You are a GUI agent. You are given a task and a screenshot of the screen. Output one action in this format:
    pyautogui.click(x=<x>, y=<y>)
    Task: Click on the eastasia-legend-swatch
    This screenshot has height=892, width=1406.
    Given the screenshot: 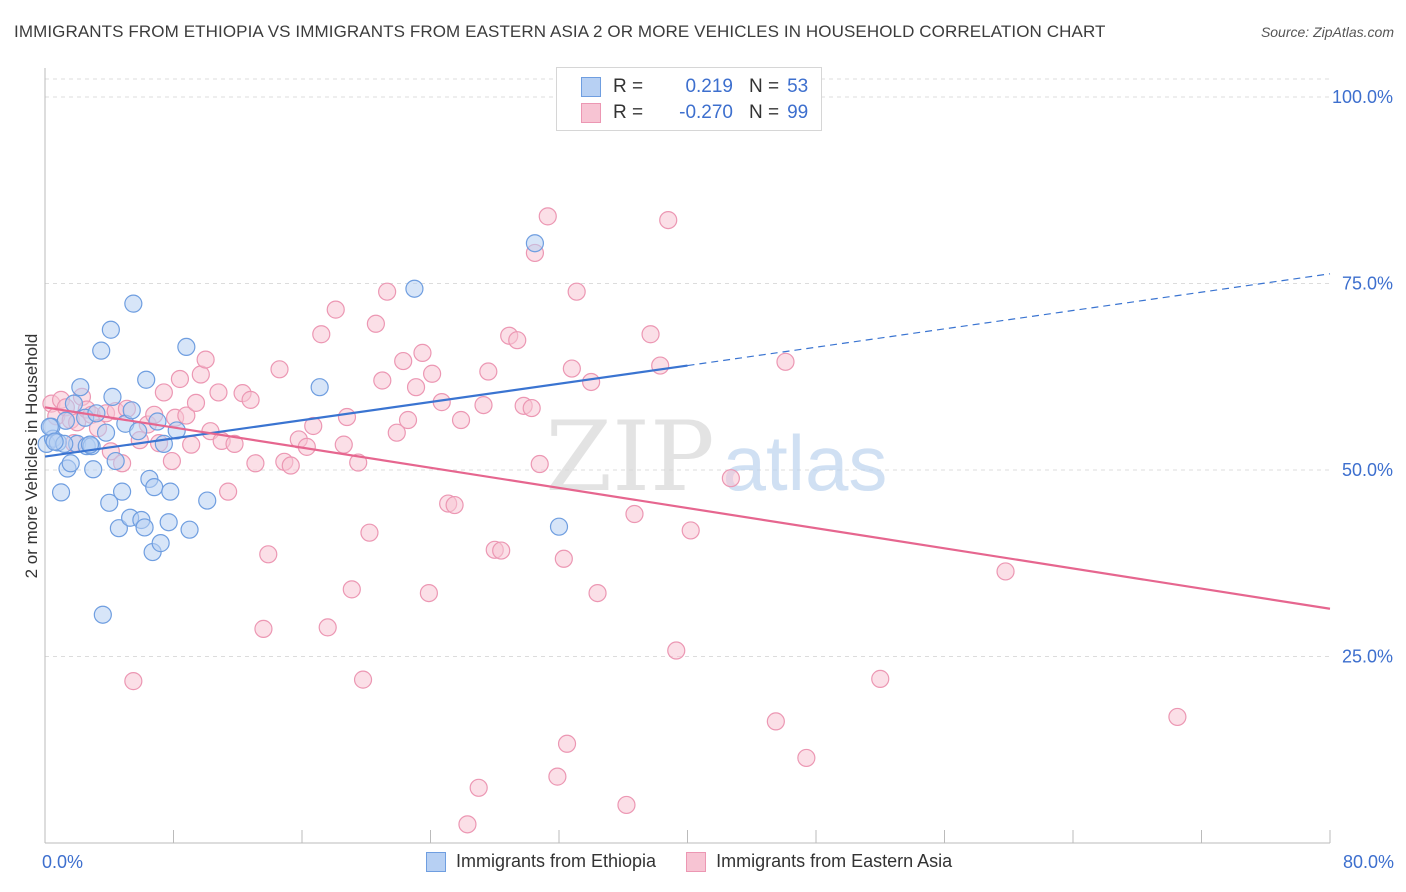 What is the action you would take?
    pyautogui.click(x=696, y=861)
    